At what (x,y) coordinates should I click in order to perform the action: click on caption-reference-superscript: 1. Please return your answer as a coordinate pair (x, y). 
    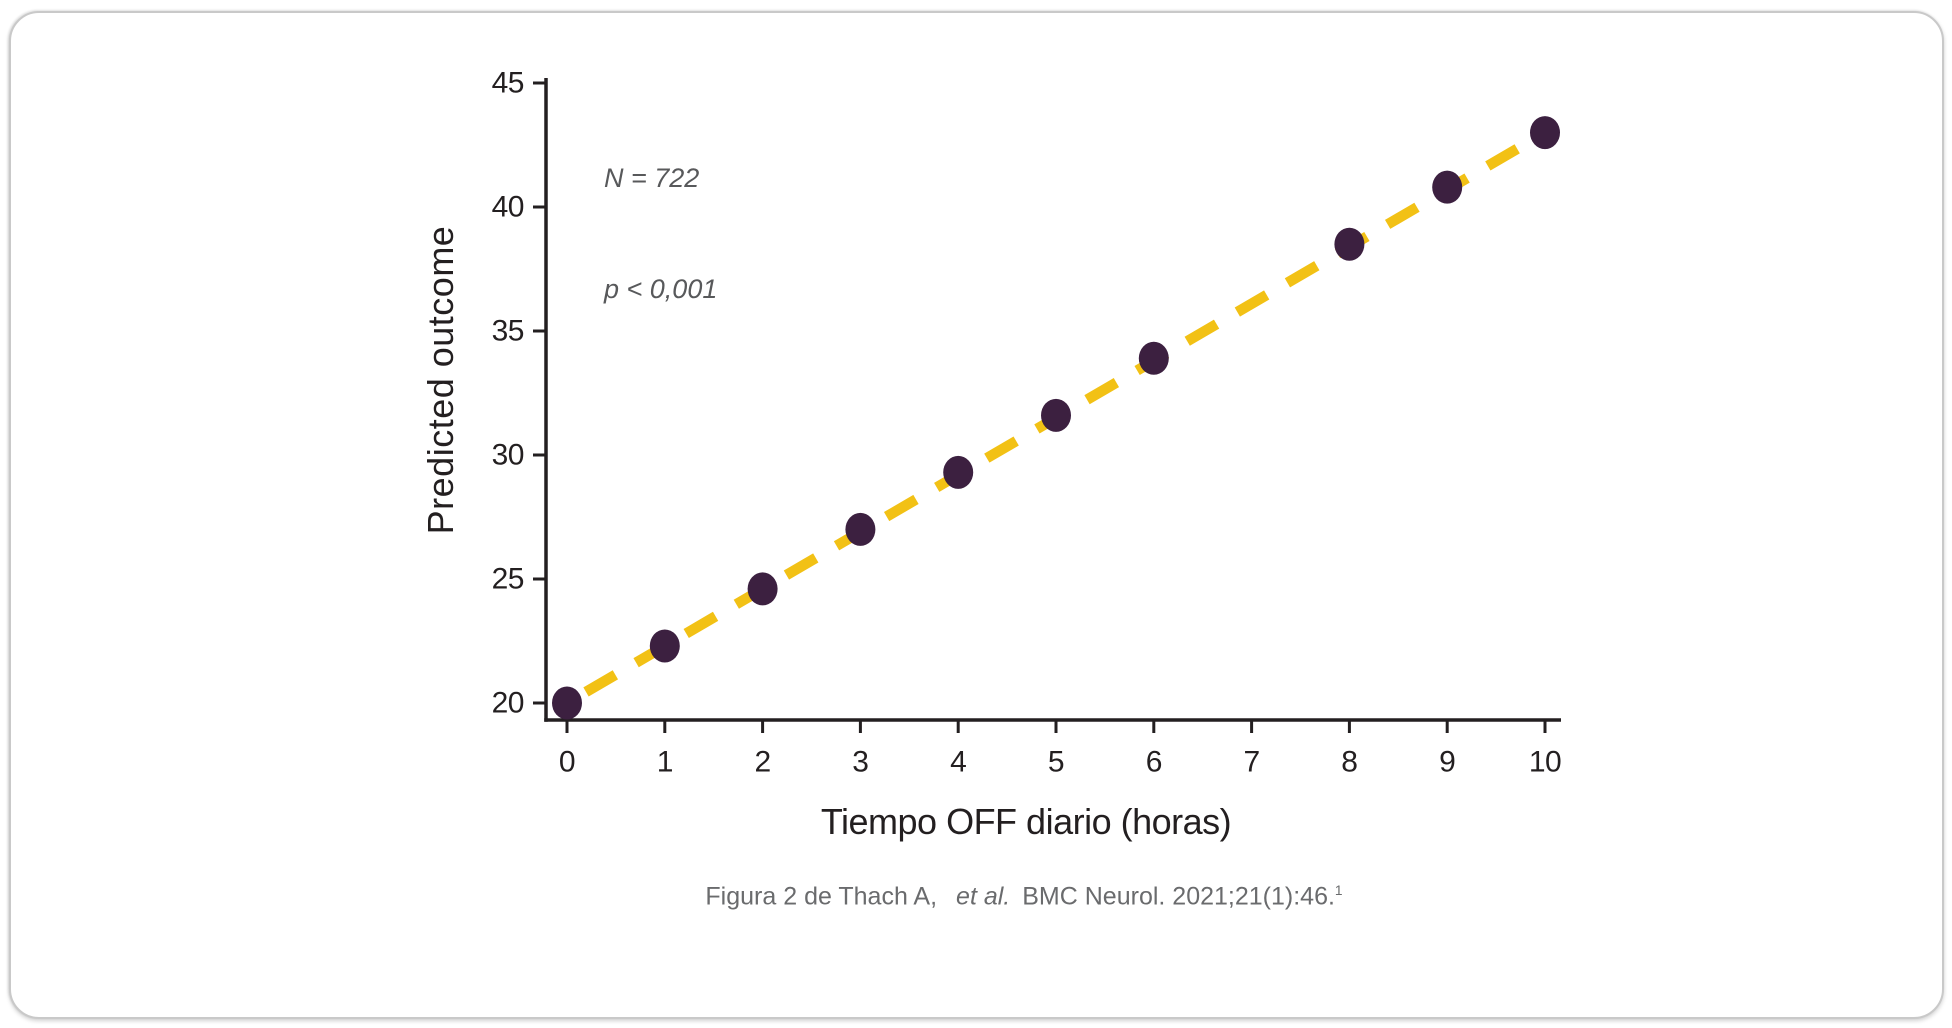
    Looking at the image, I should click on (1338, 891).